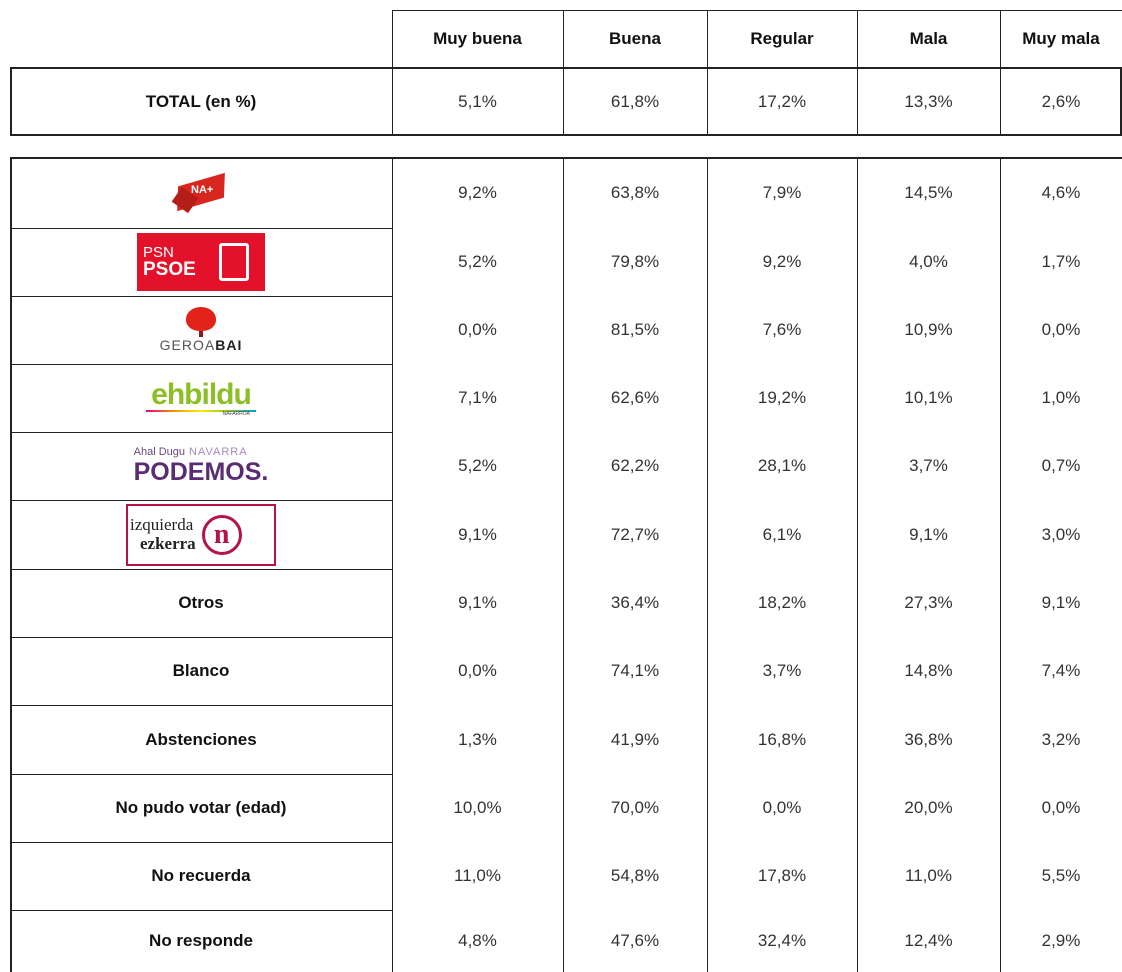 The image size is (1122, 972). I want to click on cell-value: 10,9%, so click(928, 329).